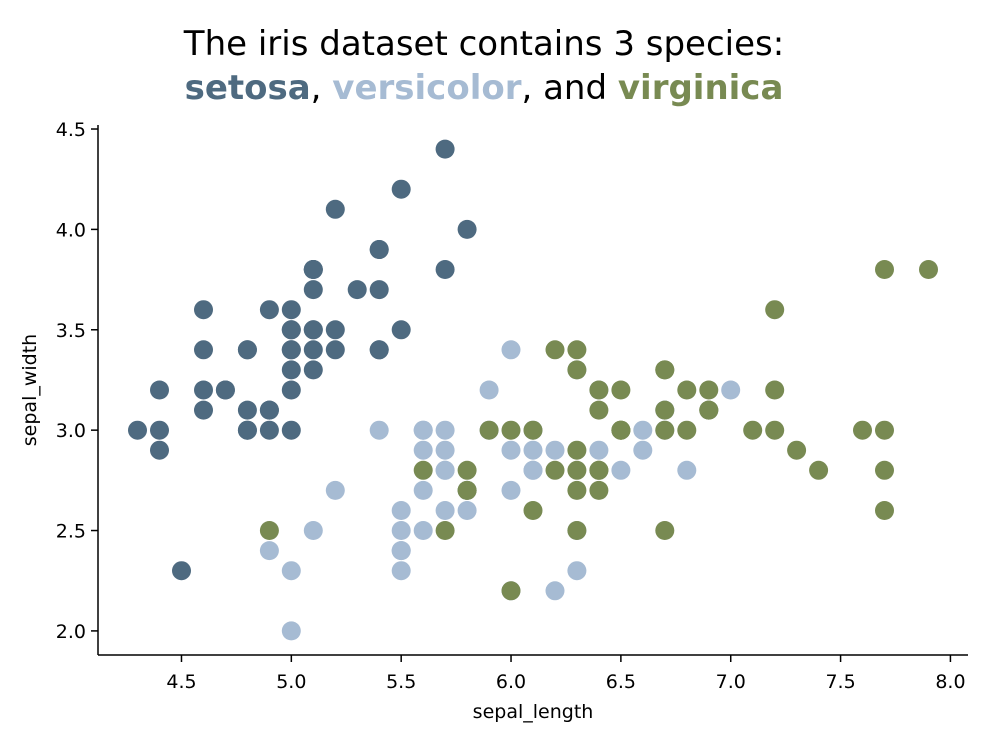 The height and width of the screenshot is (736, 986). I want to click on y-tick-label-3: 3.5, so click(71, 331).